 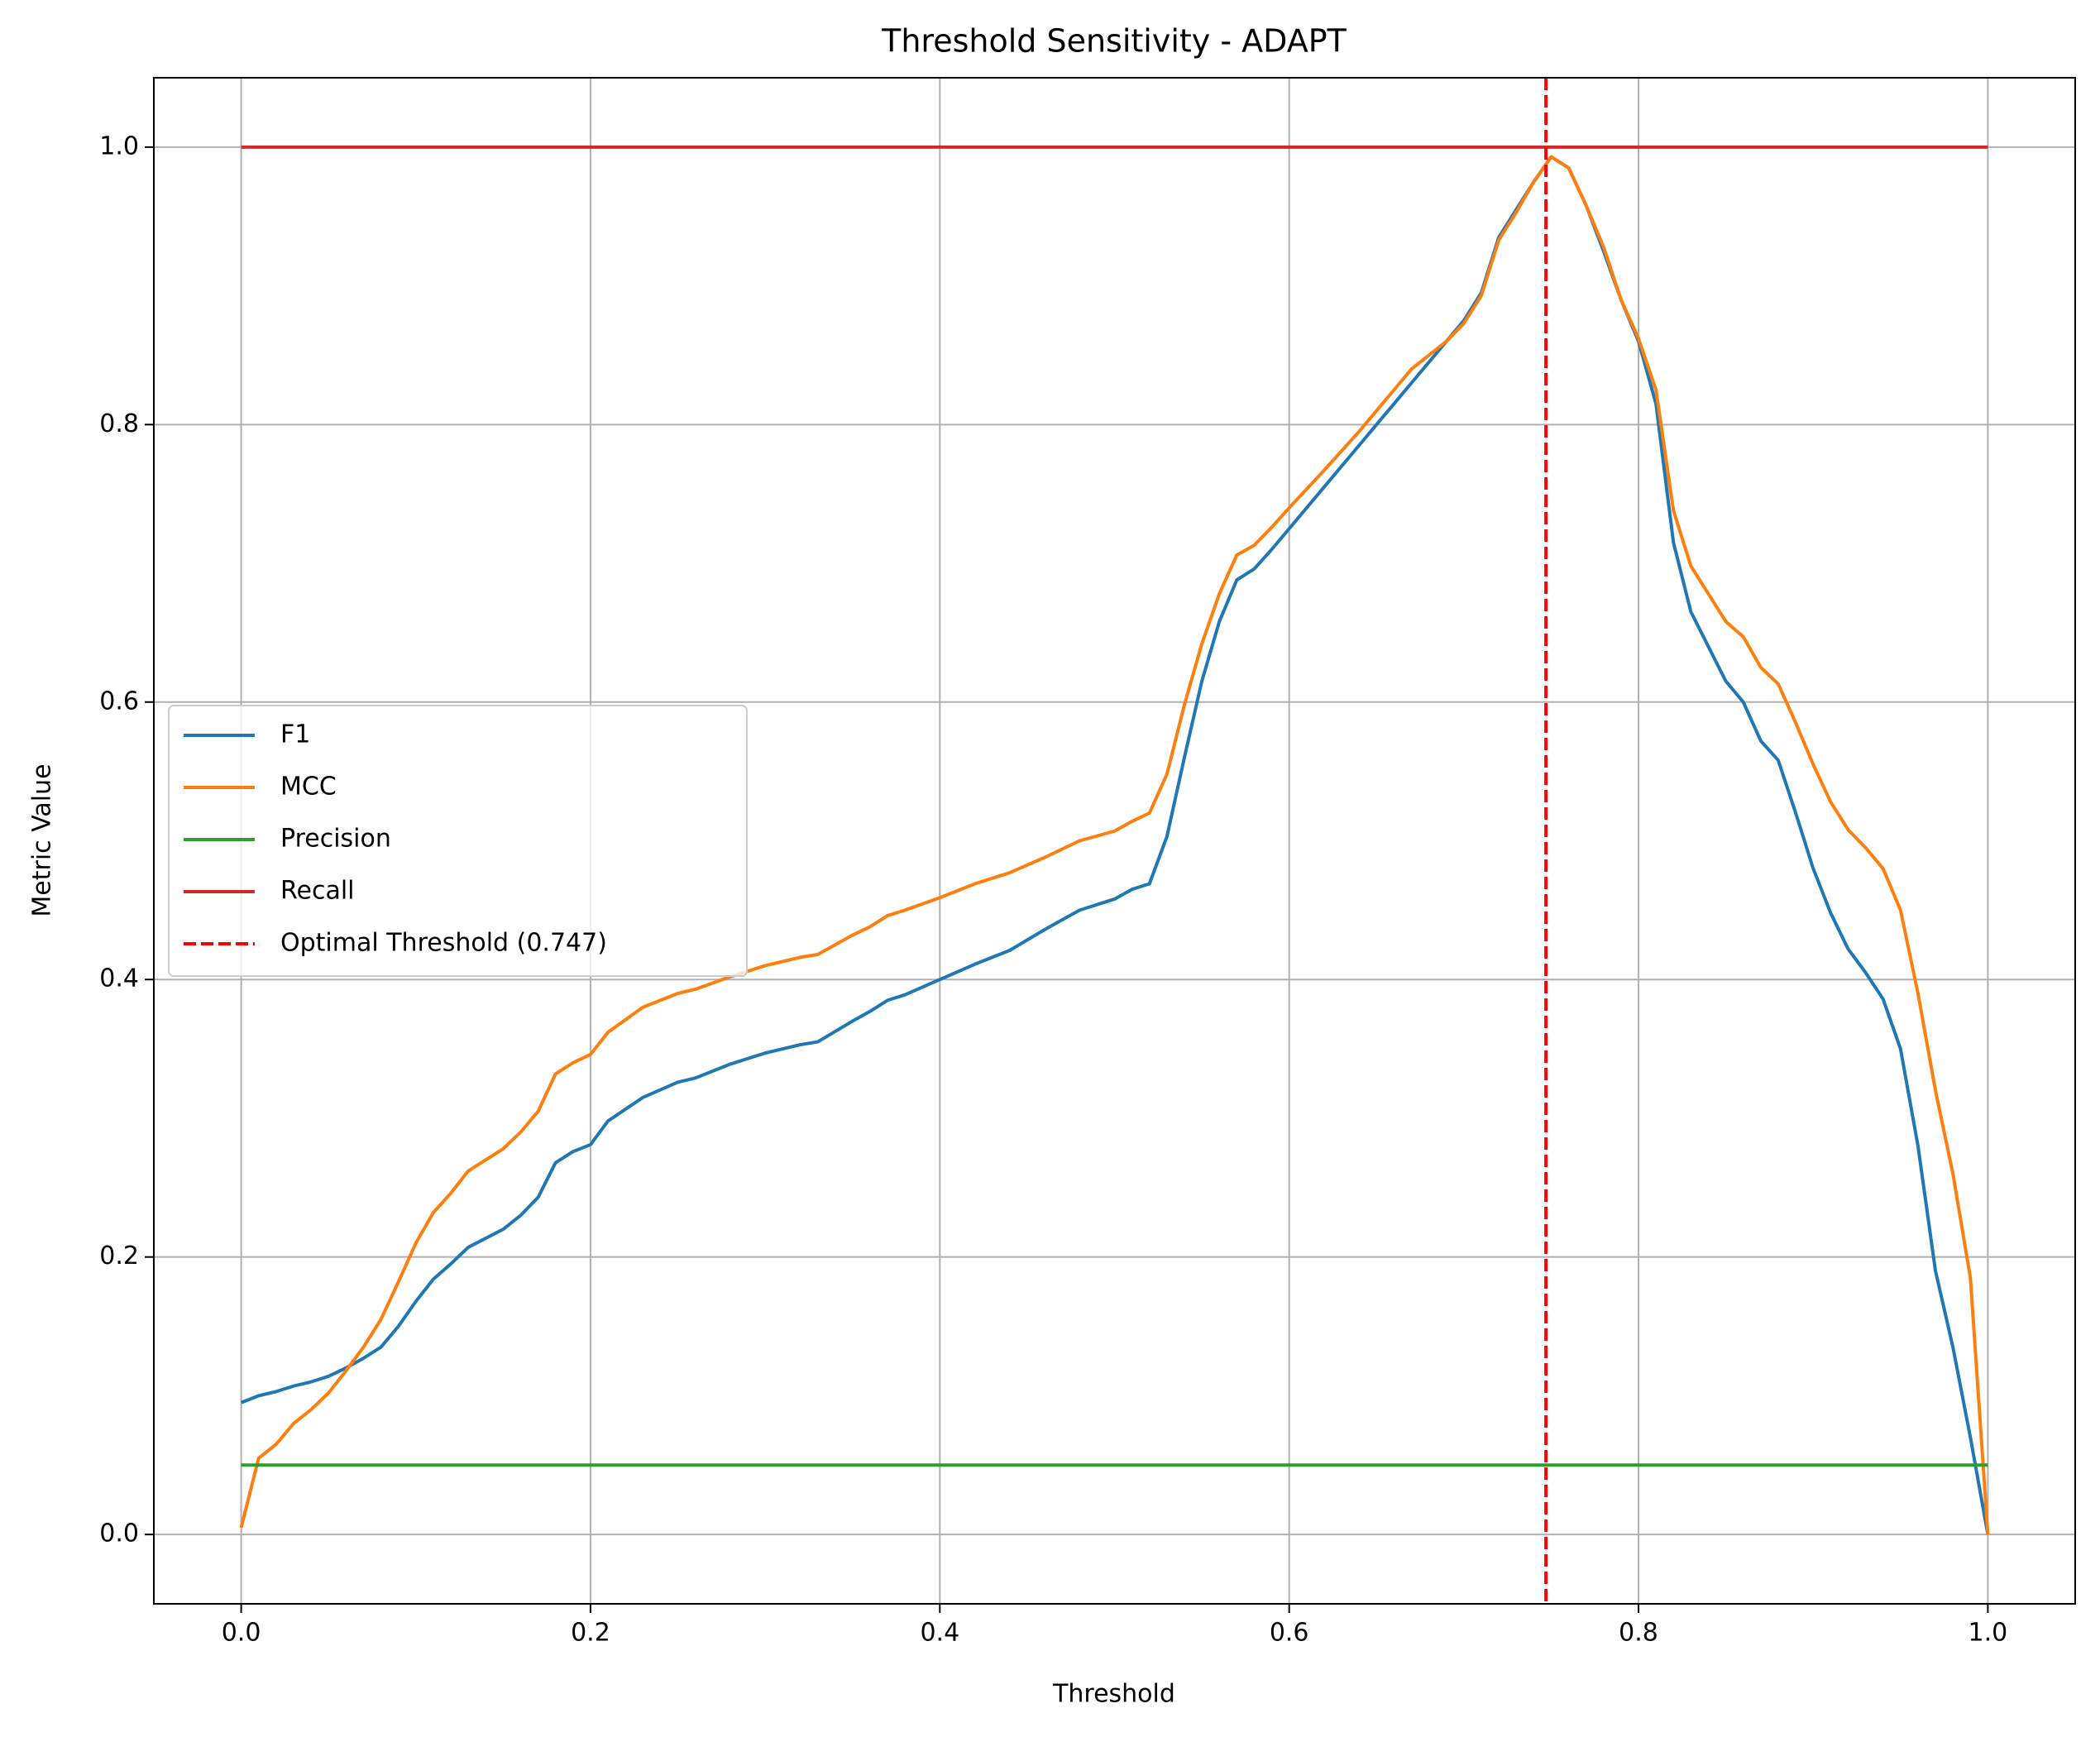 I want to click on y-tick-label: 0.0, so click(x=119, y=1533).